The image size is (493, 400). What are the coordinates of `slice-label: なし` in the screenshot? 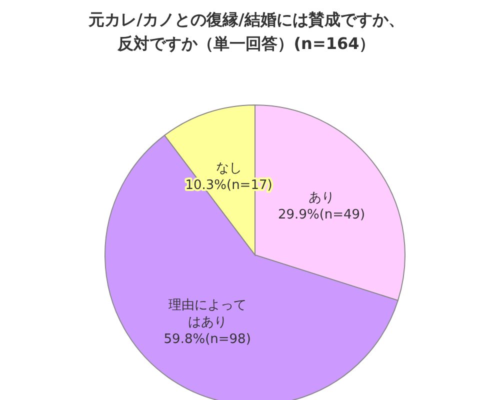 It's located at (229, 168).